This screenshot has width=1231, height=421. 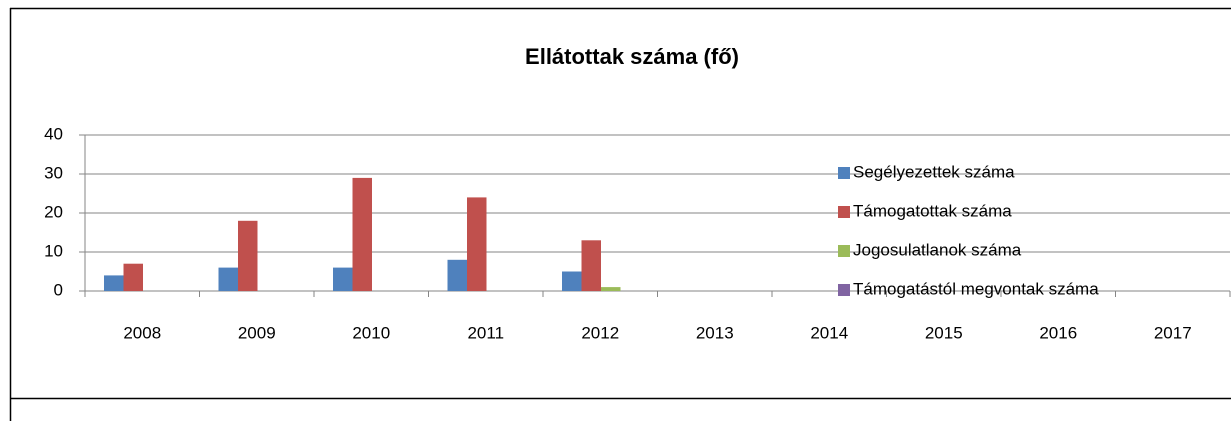 What do you see at coordinates (1173, 332) in the screenshot?
I see `x-tick-label: 2017` at bounding box center [1173, 332].